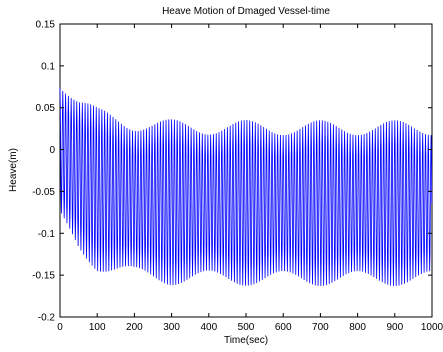 The image size is (443, 352). I want to click on x-tick-label: 300, so click(171, 327).